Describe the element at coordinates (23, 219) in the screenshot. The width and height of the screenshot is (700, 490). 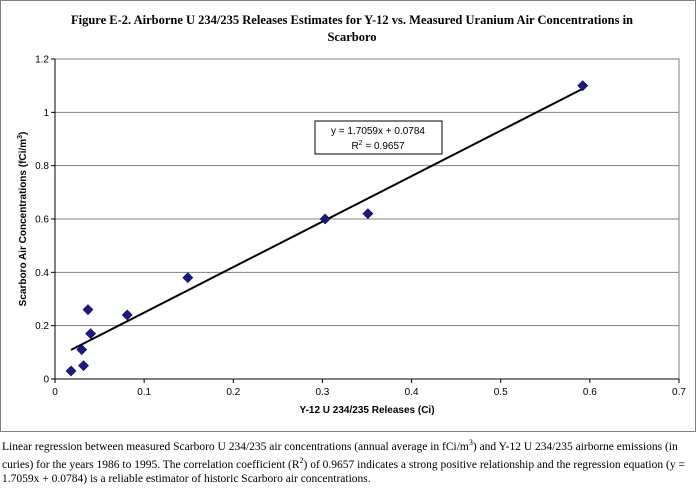
I see `y-axis-title: Scarboro Air Concentrations (fCi/m3)` at that location.